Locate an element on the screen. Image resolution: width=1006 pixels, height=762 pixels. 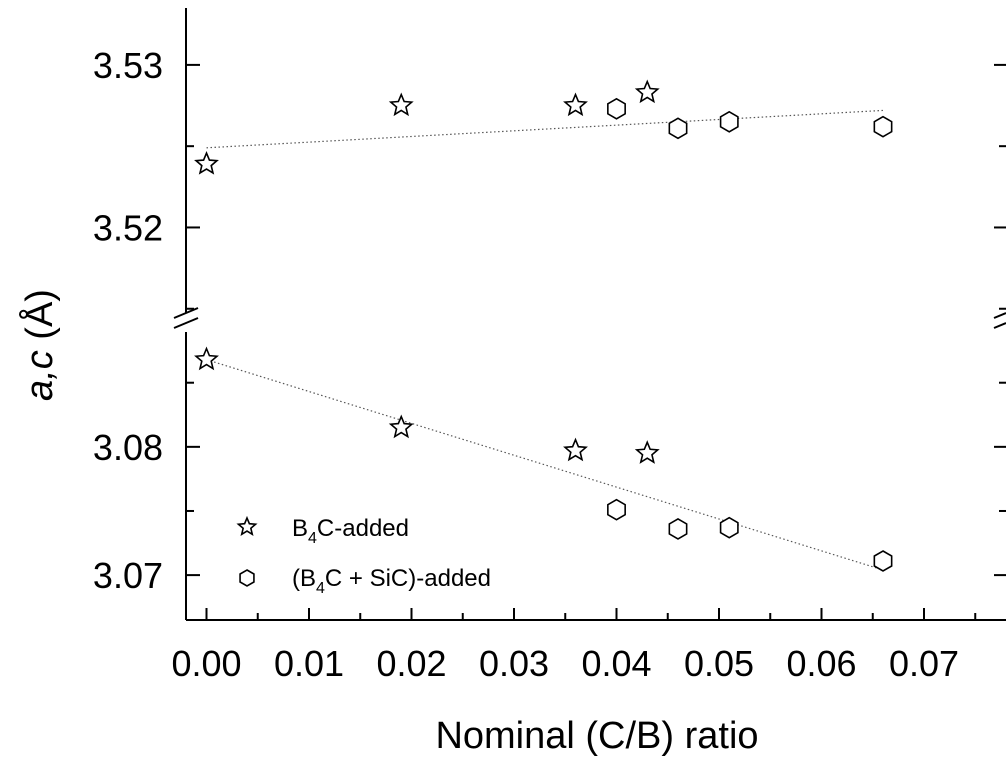
y-axis-title-italic: a,c is located at coordinates (40, 375).